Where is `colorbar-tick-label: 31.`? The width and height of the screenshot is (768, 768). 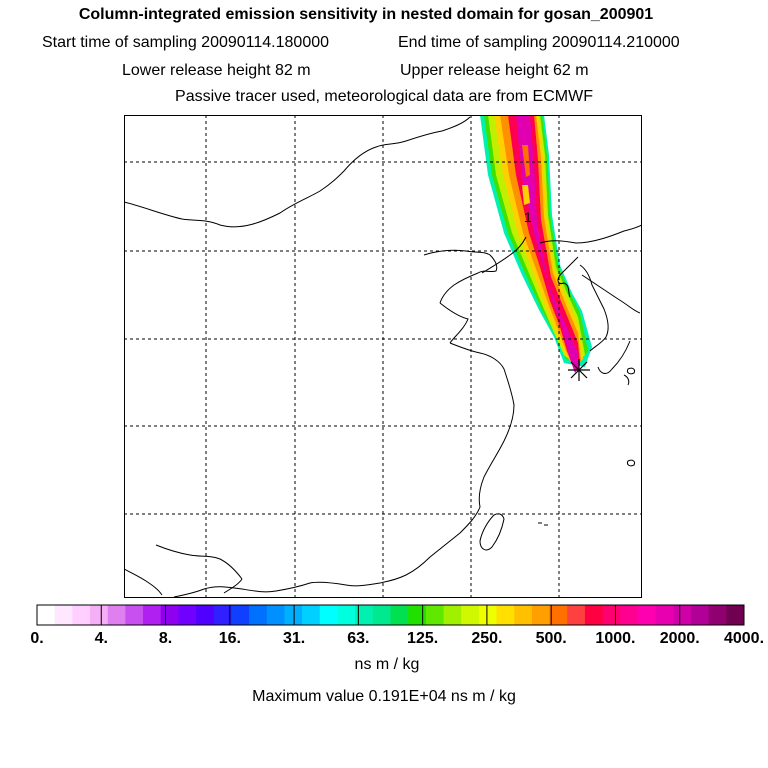 colorbar-tick-label: 31. is located at coordinates (294, 638).